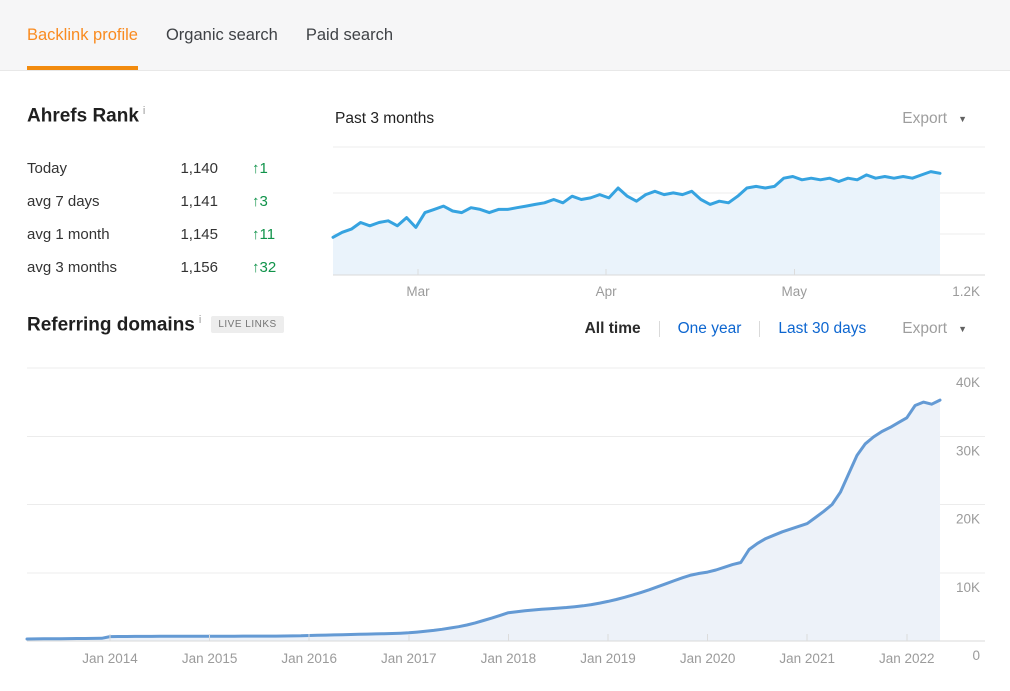  I want to click on x-tick-label: Jan 2022, so click(907, 658).